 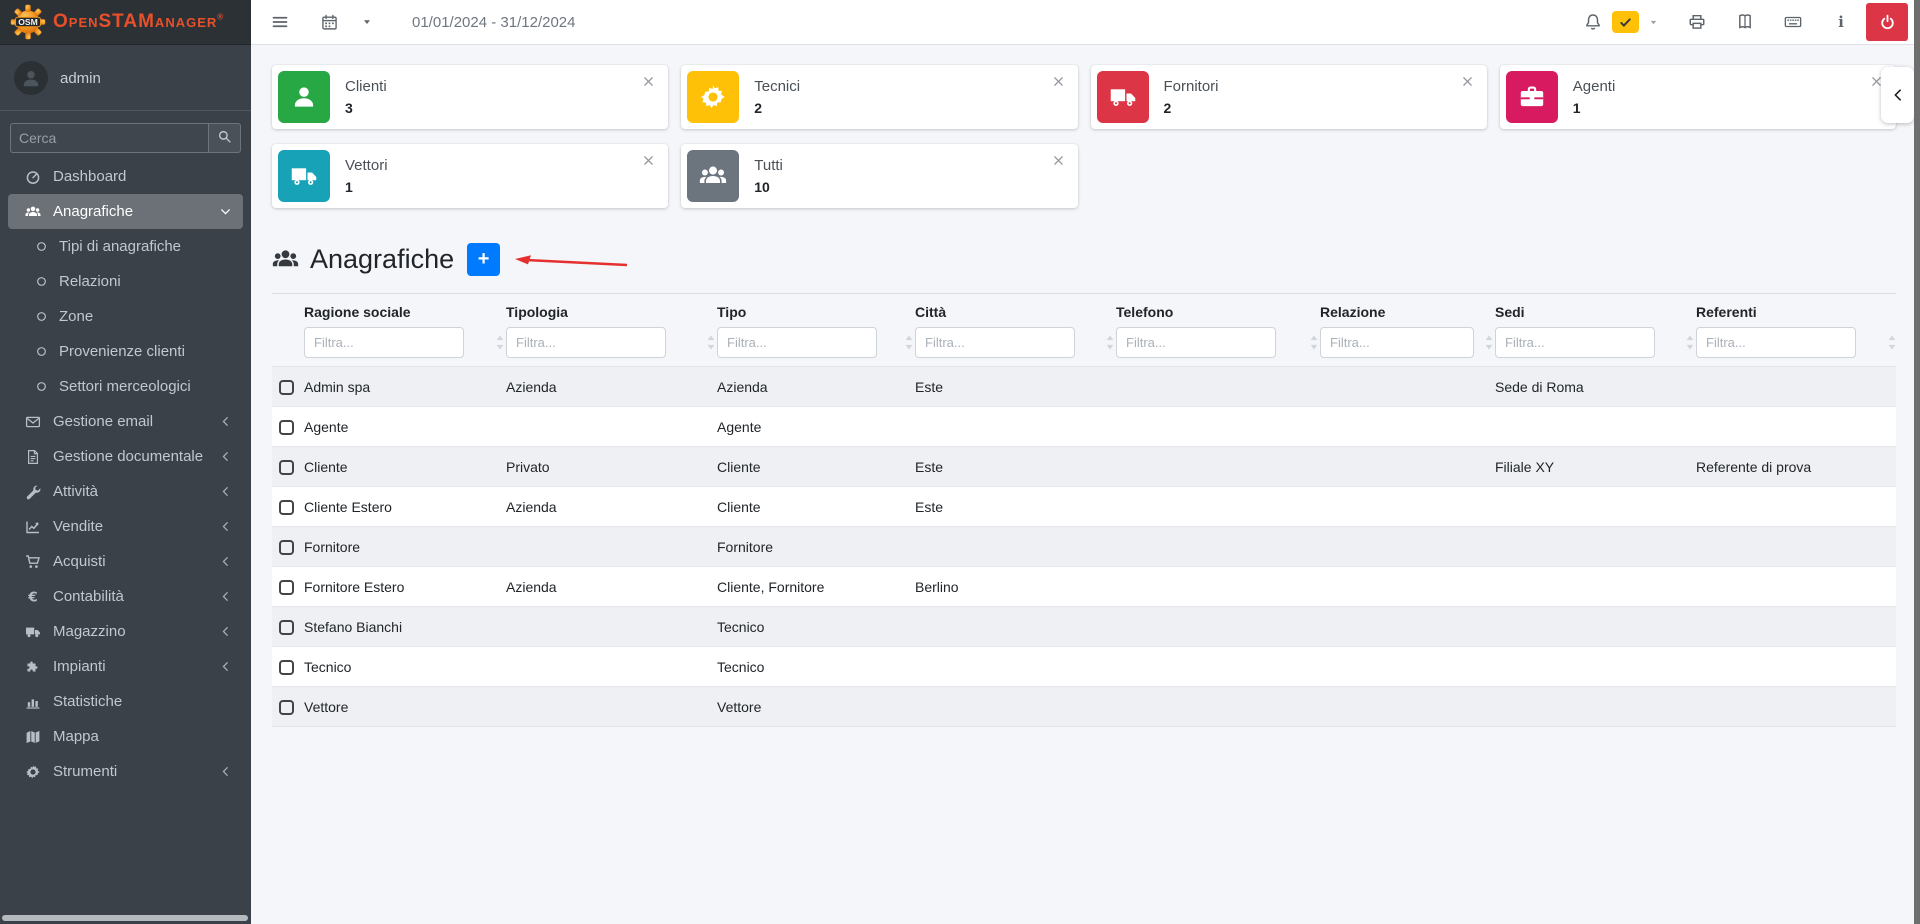 I want to click on sidebar-subitem-provenienze-clienti: Provenienze clienti, so click(x=125, y=351).